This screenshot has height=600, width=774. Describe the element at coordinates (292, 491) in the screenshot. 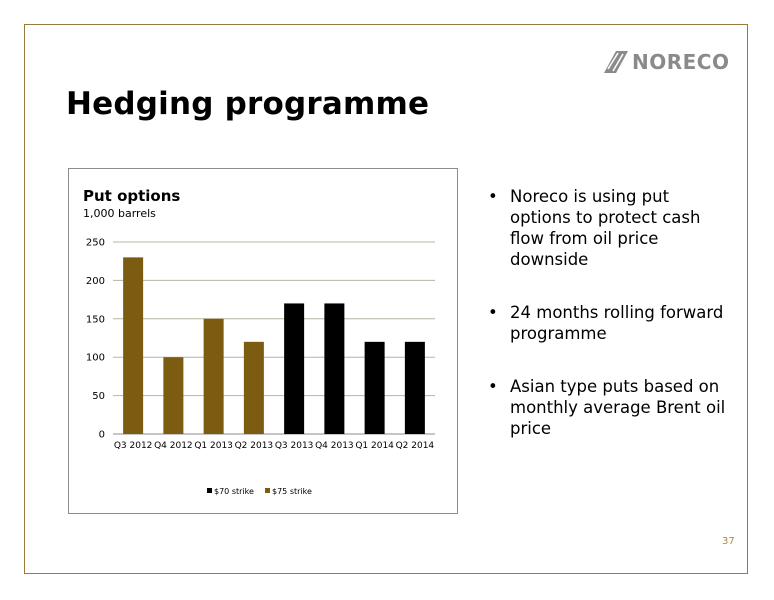

I see `legend-label: $75 strike` at that location.